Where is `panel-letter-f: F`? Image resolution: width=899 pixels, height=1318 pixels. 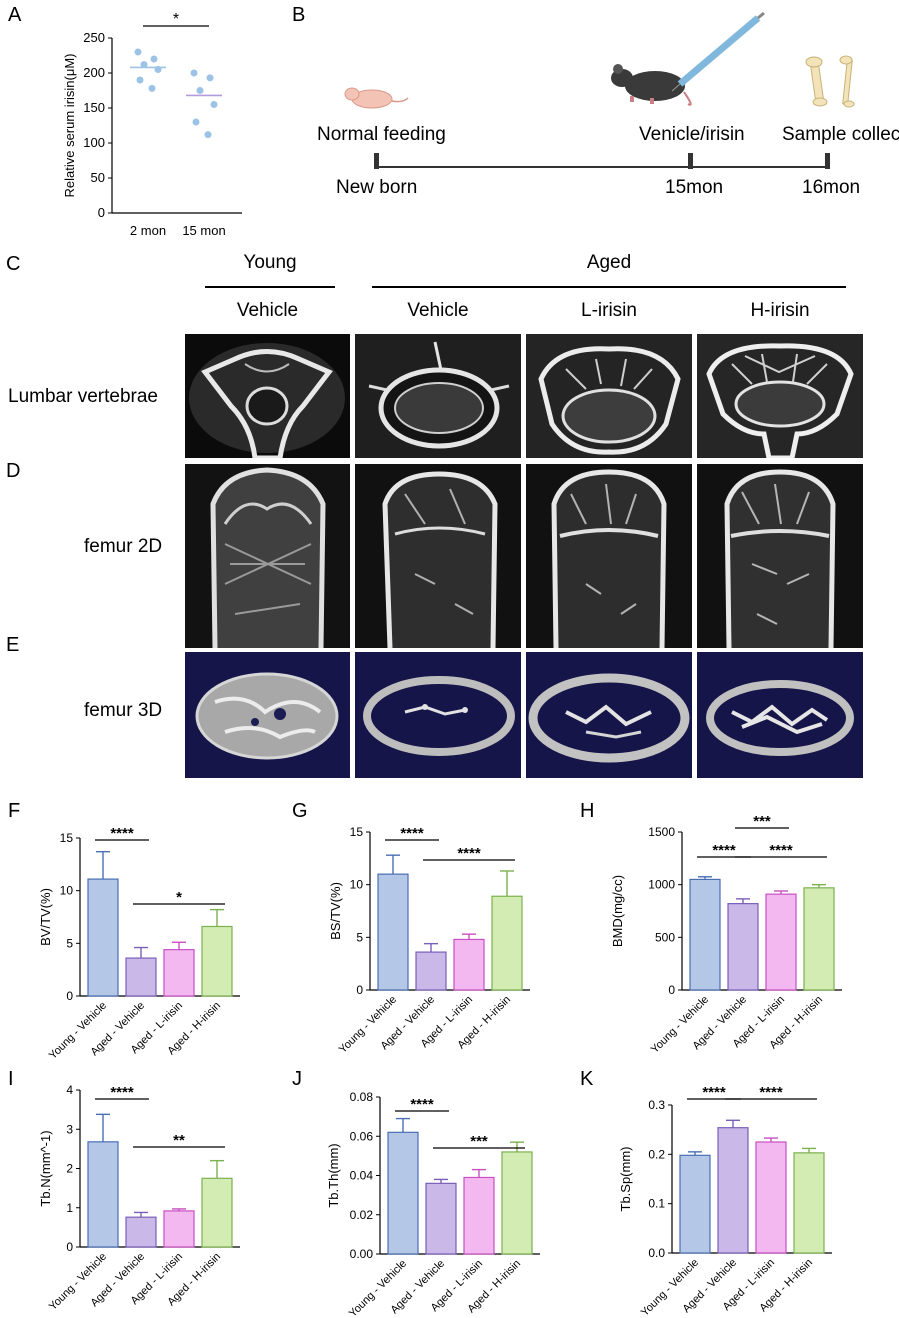
panel-letter-f: F is located at coordinates (14, 811).